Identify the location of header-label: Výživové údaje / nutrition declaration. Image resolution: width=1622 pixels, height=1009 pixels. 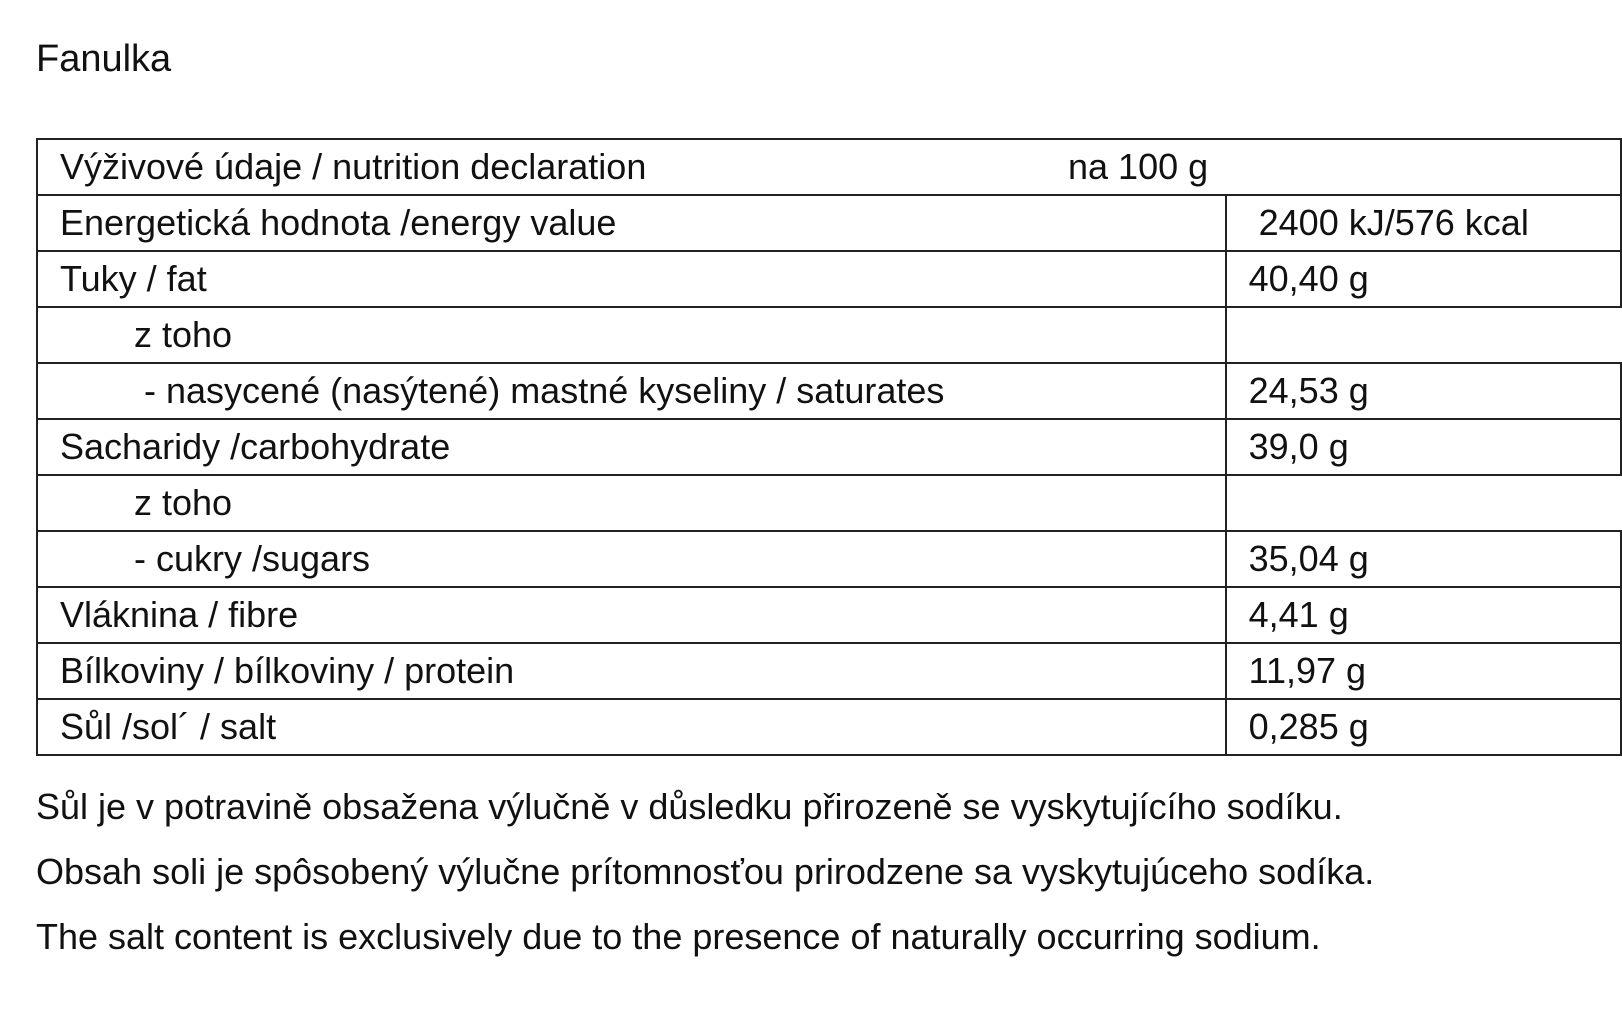
(353, 166).